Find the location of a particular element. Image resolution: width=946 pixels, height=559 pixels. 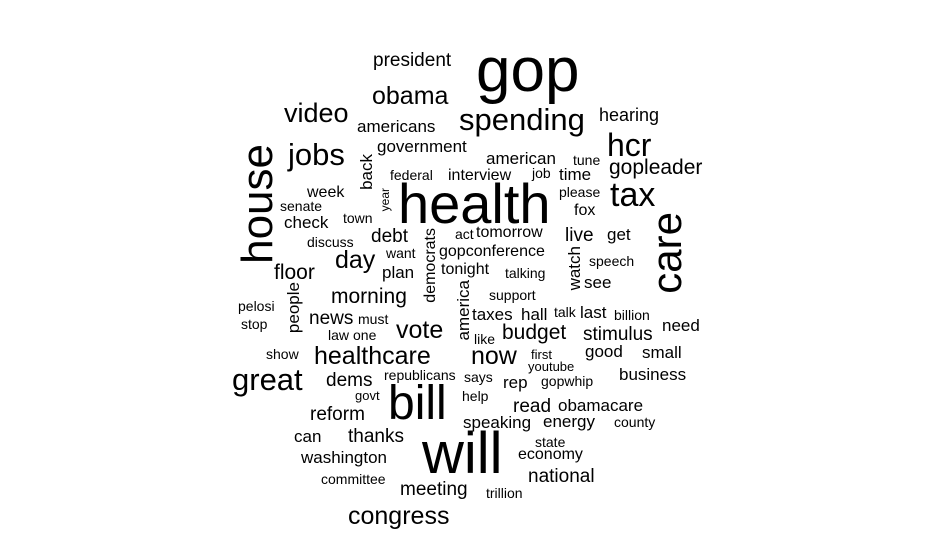

word: morning is located at coordinates (369, 296).